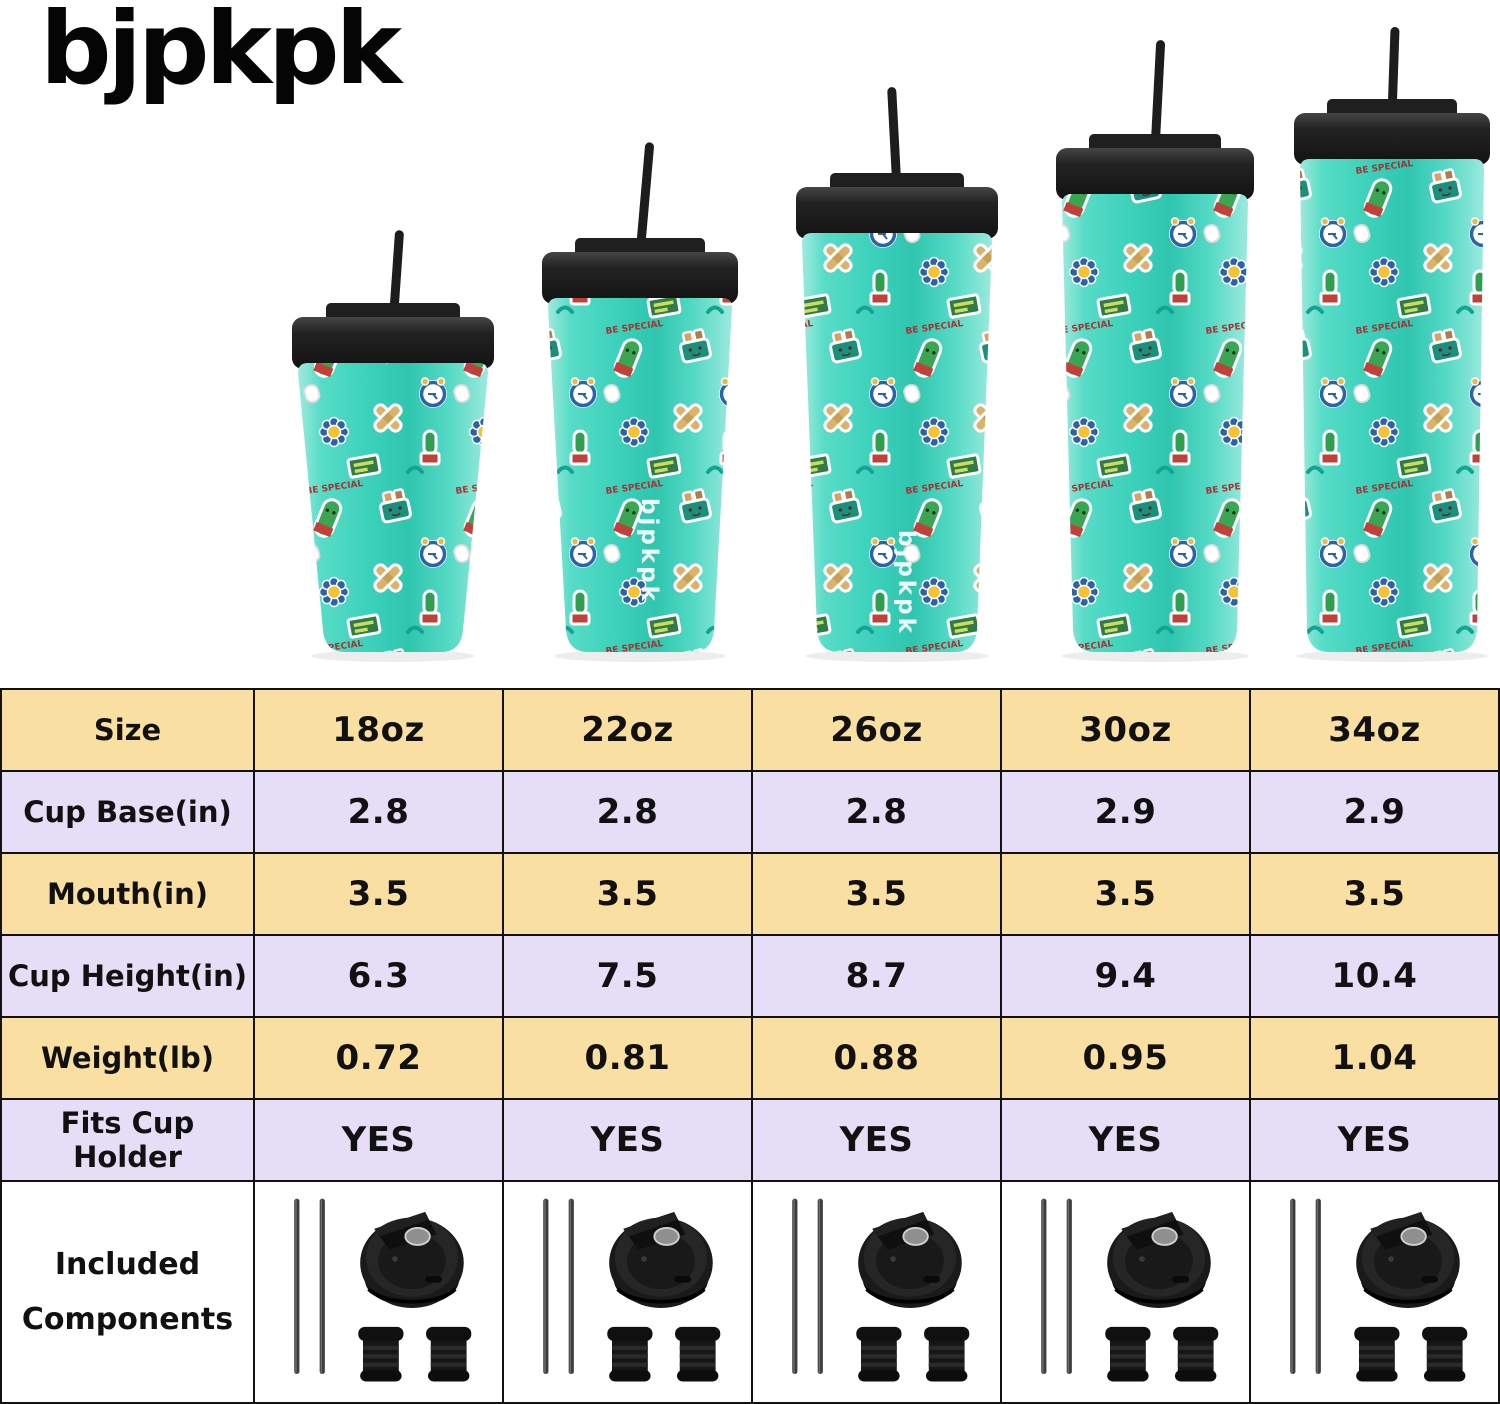  I want to click on included-components-26oz, so click(876, 1292).